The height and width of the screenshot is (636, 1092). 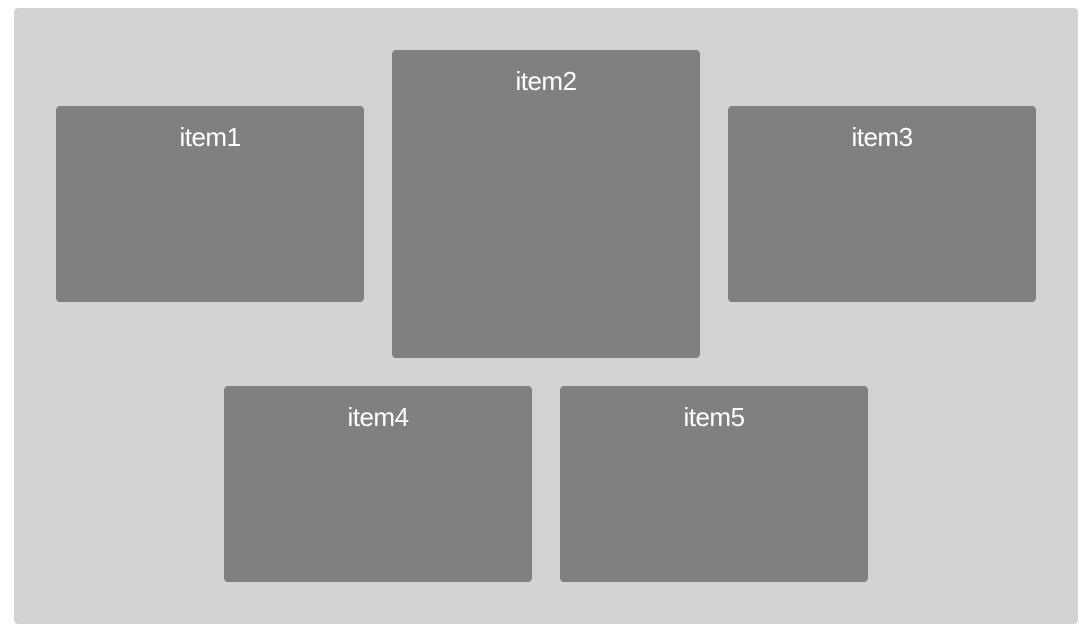 What do you see at coordinates (882, 137) in the screenshot?
I see `item-label-3: item3` at bounding box center [882, 137].